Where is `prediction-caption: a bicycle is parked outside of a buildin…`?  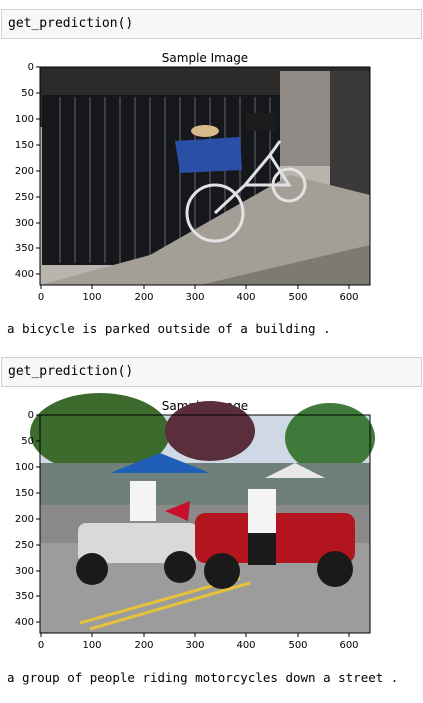
prediction-caption: a bicycle is parked outside of a buildin… is located at coordinates (169, 328).